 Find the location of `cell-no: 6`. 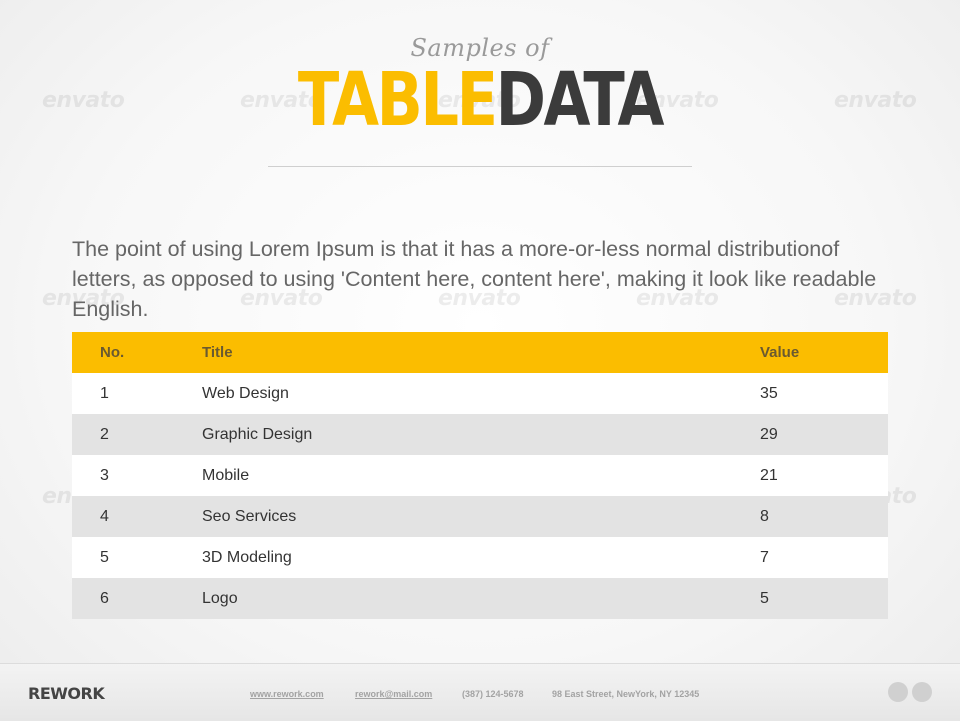

cell-no: 6 is located at coordinates (137, 598).